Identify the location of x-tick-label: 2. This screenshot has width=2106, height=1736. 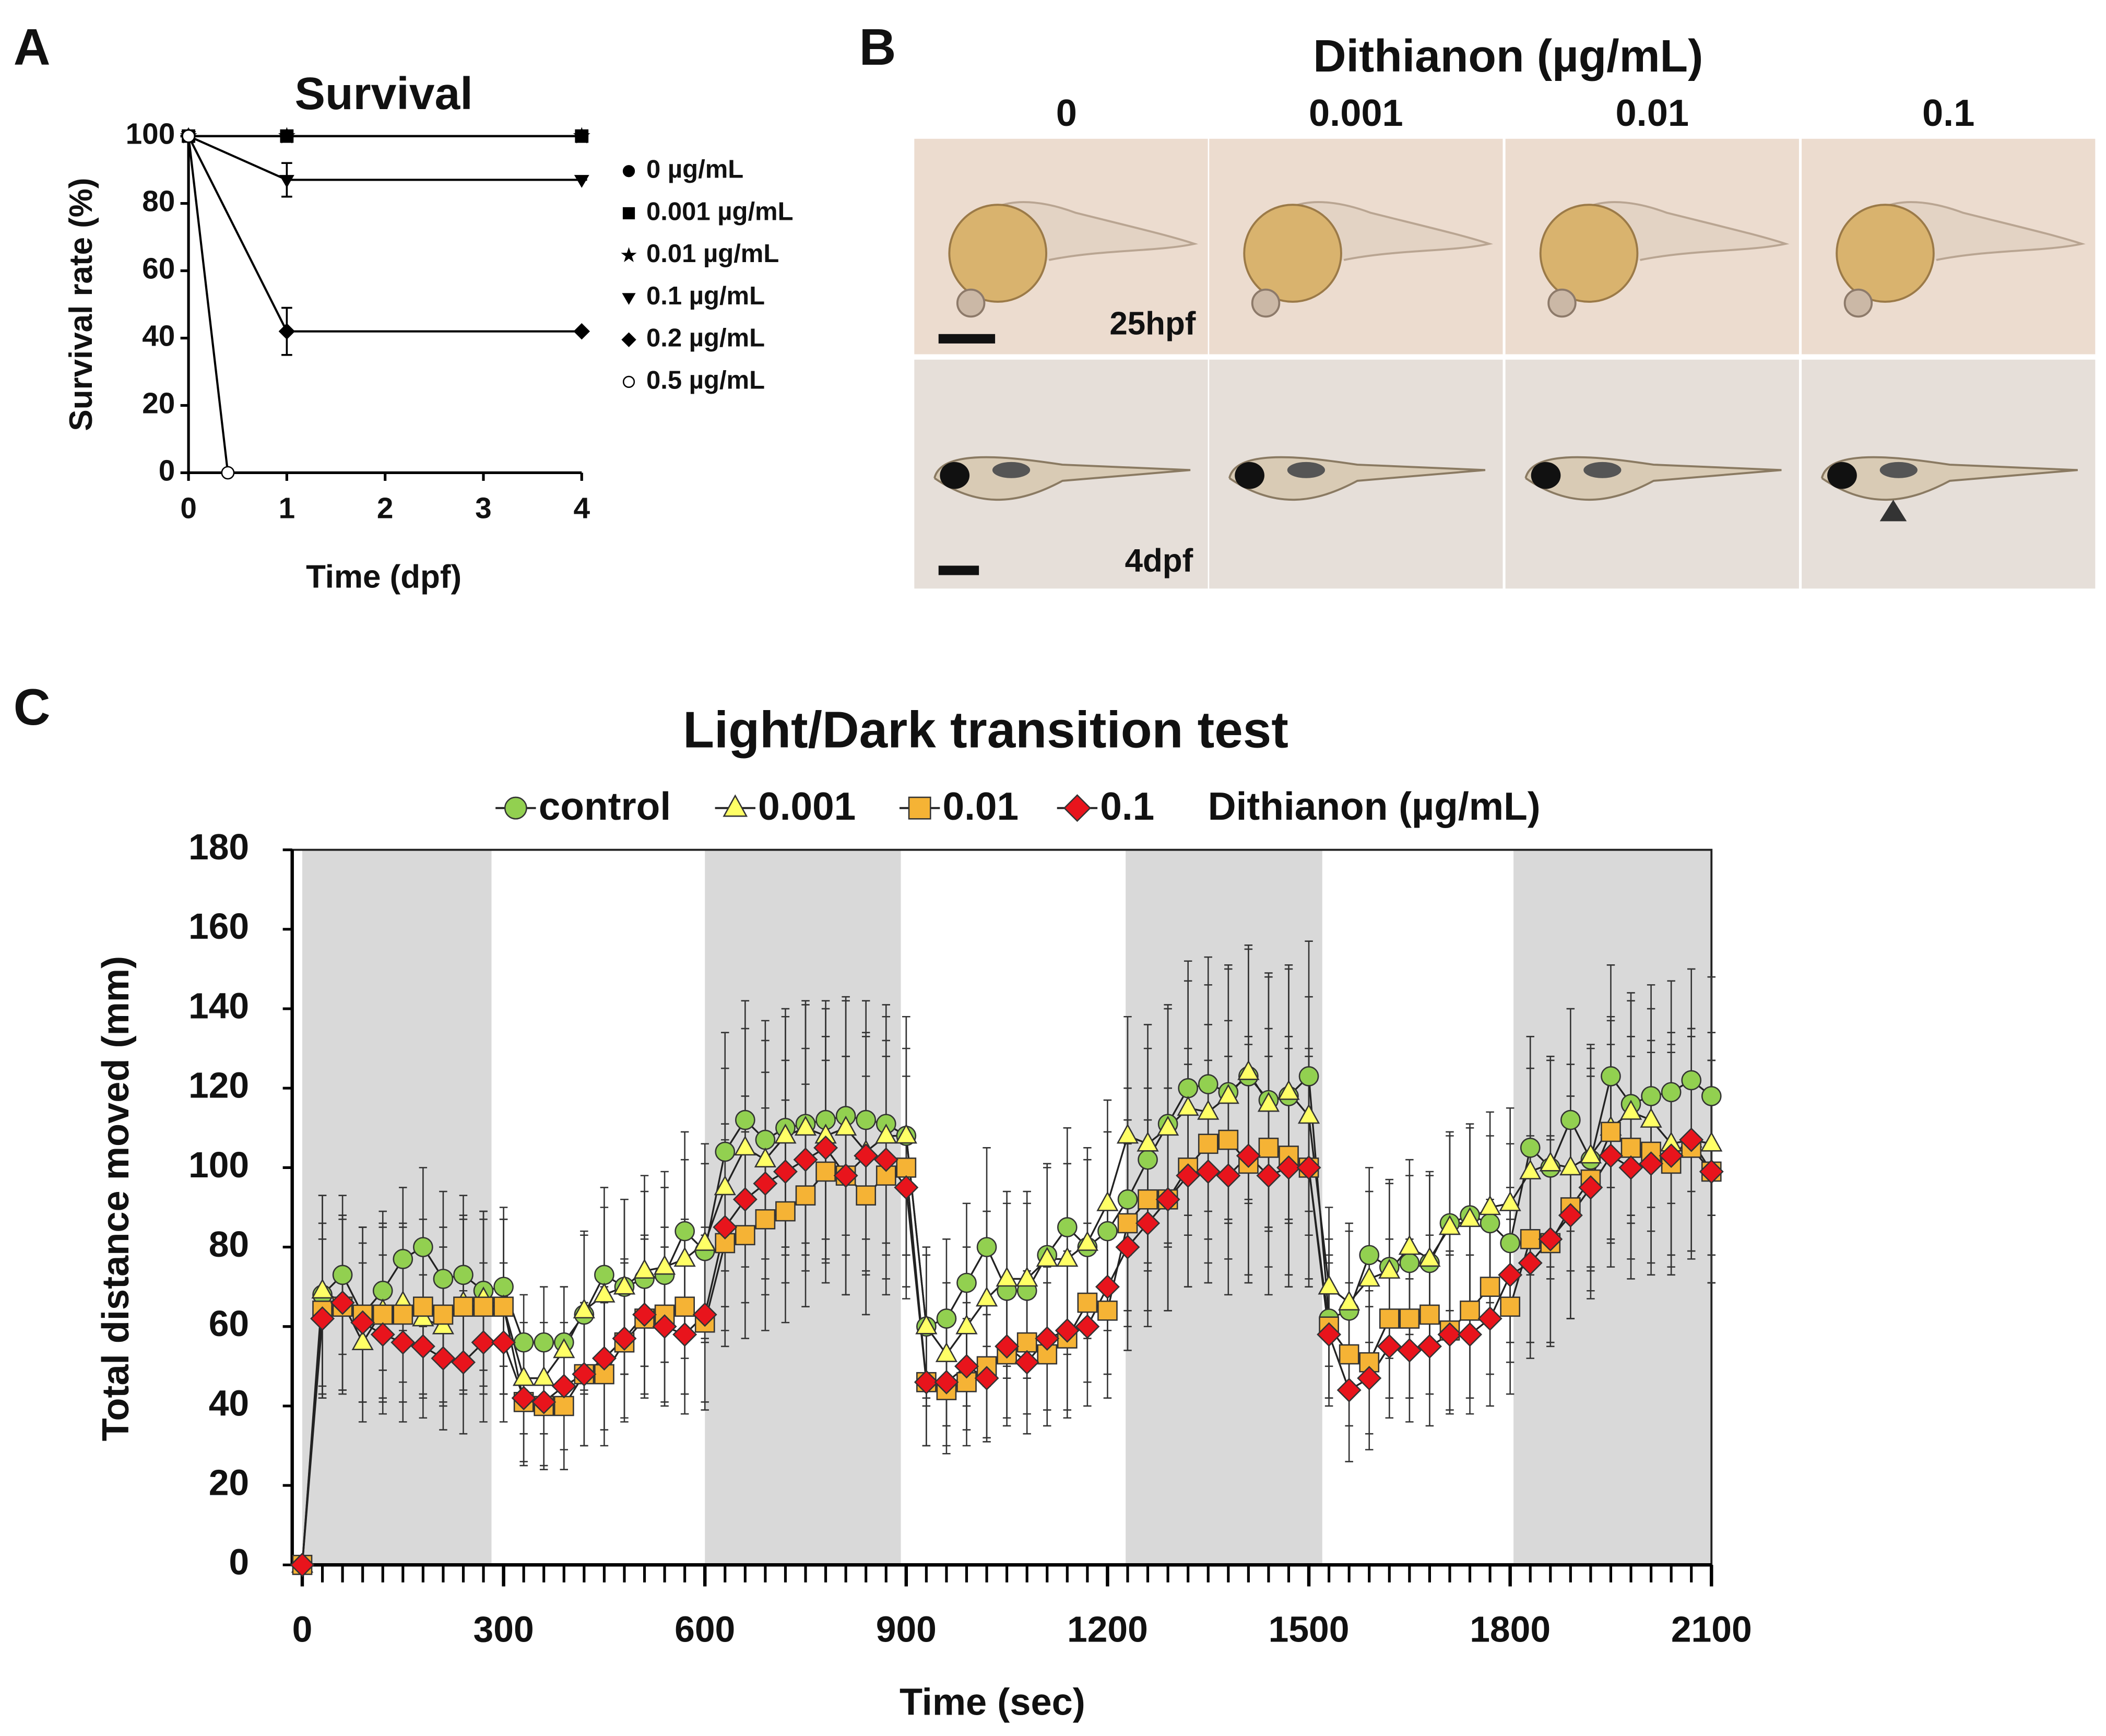
(386, 508).